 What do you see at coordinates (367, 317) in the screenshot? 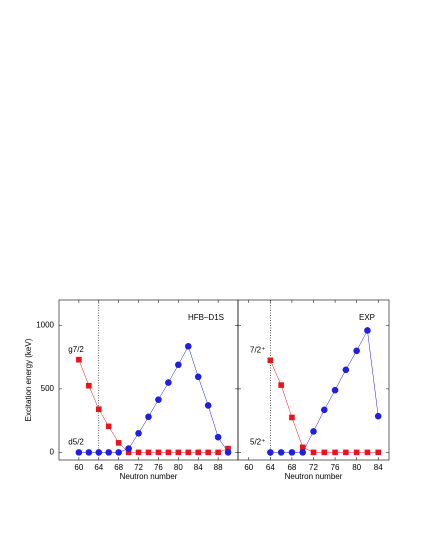
I see `panel-title: EXP` at bounding box center [367, 317].